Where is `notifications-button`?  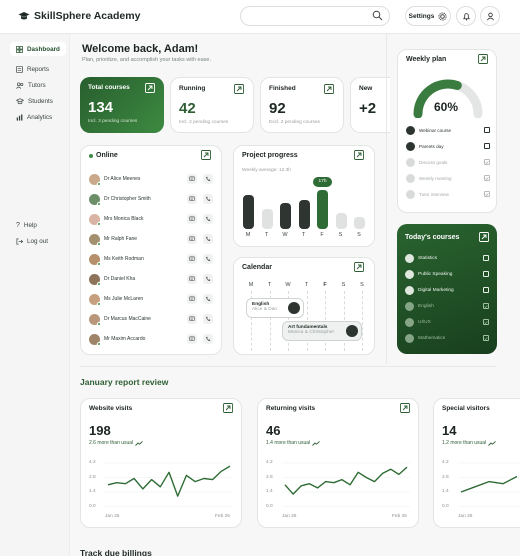 notifications-button is located at coordinates (466, 16).